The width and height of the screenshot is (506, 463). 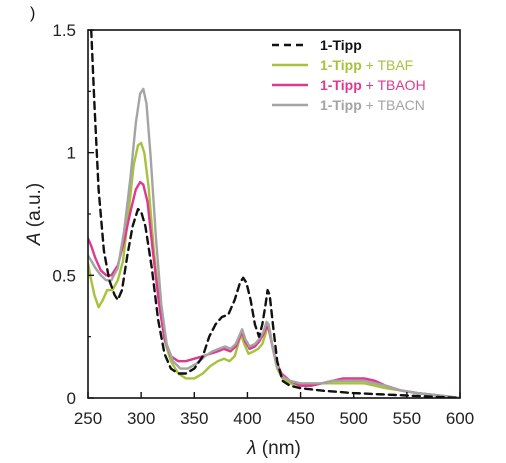 I want to click on x-axis-title: λ (nm), so click(x=273, y=448).